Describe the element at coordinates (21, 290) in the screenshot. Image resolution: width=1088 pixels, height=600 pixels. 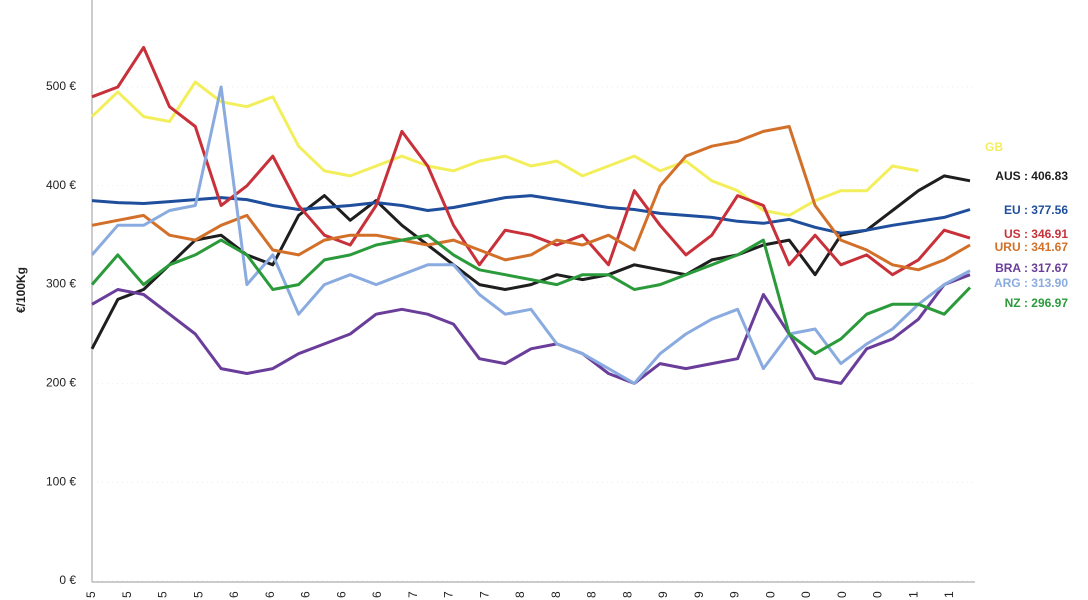
I see `y-axis-label: €/100Kg` at that location.